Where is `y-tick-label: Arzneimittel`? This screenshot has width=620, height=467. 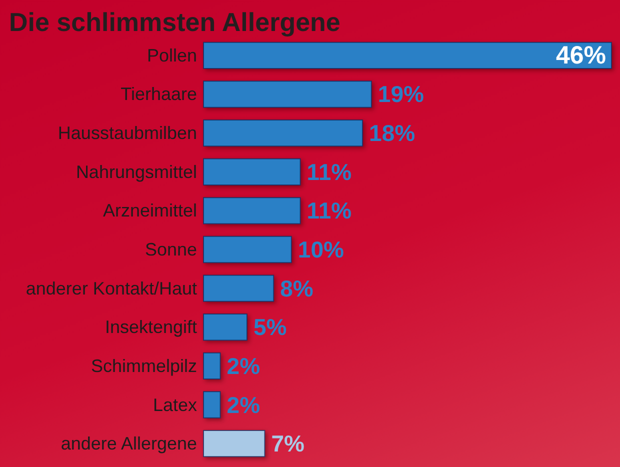 y-tick-label: Arzneimittel is located at coordinates (149, 210).